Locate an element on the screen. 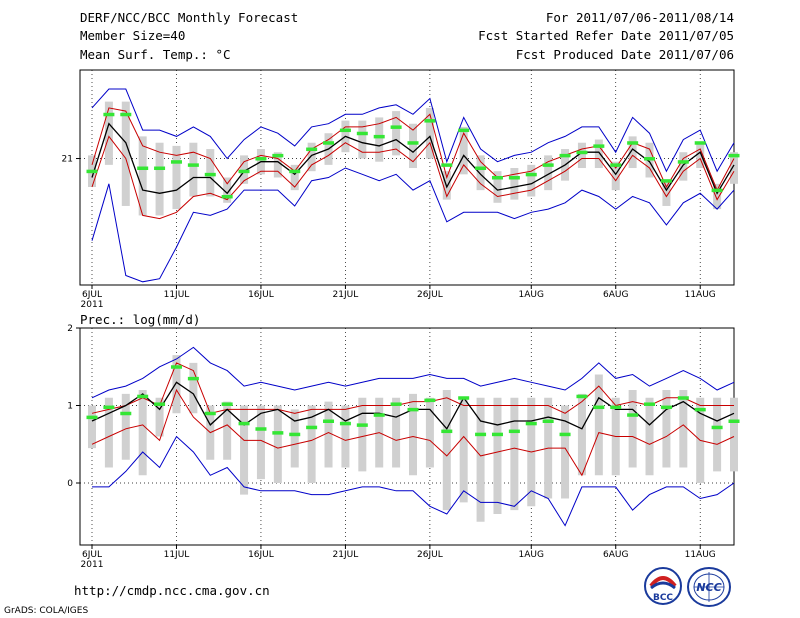 This screenshot has width=800, height=618. x-tick-label: 11AUG is located at coordinates (700, 555).